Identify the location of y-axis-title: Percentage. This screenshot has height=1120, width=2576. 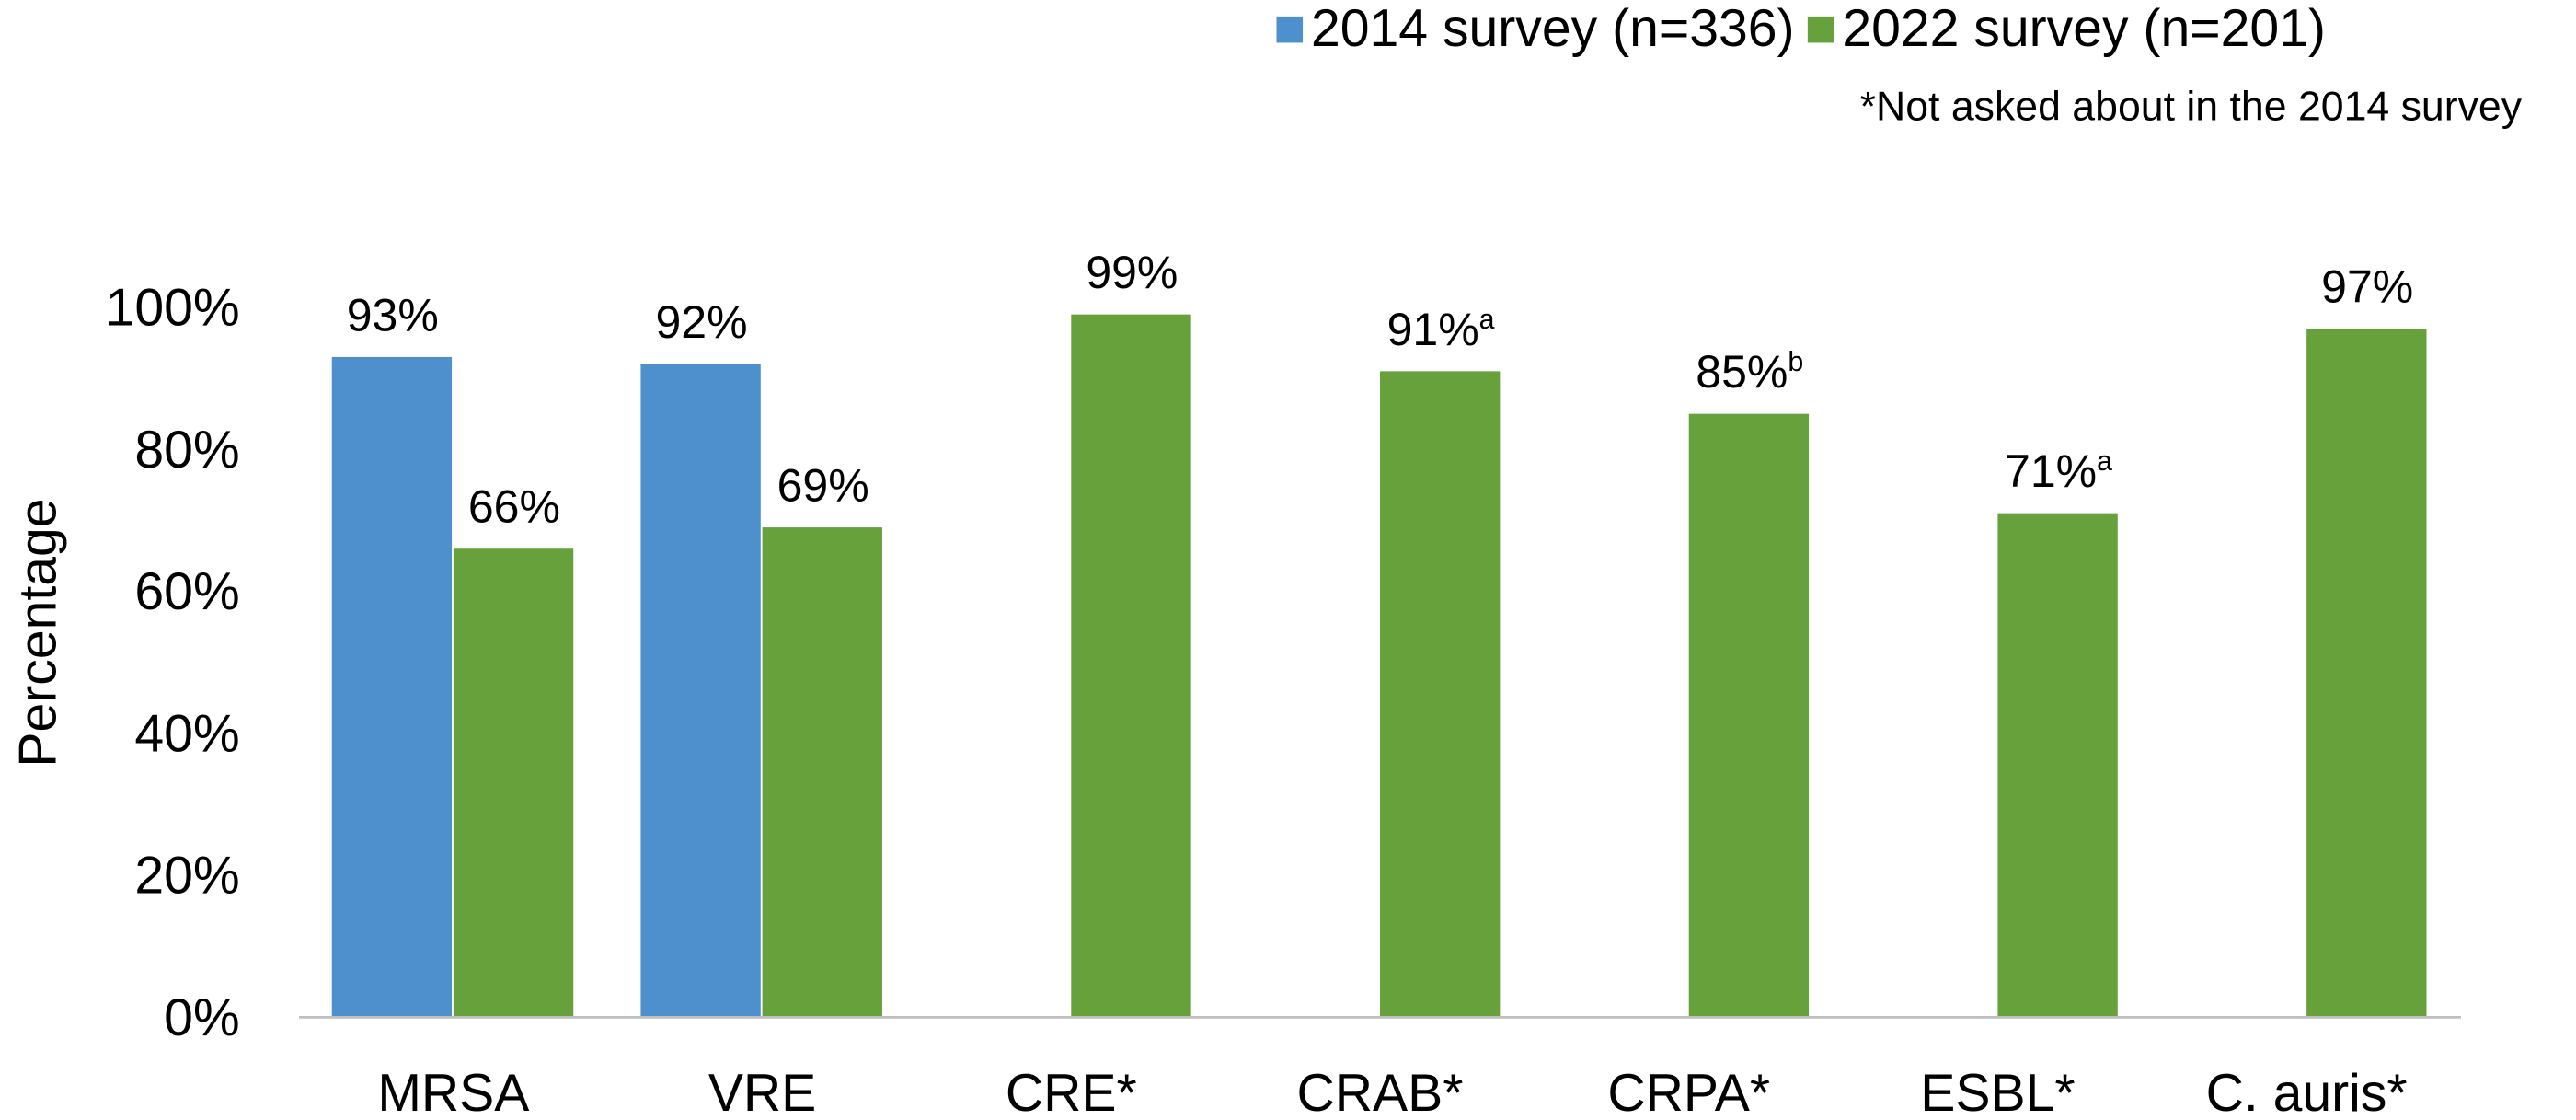
(38, 632).